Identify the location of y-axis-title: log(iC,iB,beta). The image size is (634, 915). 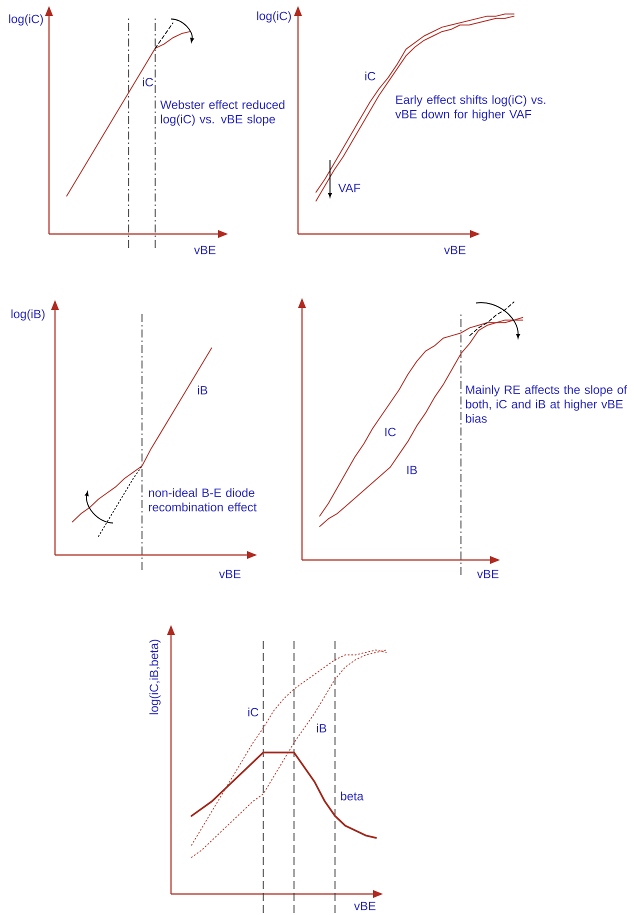
(155, 677).